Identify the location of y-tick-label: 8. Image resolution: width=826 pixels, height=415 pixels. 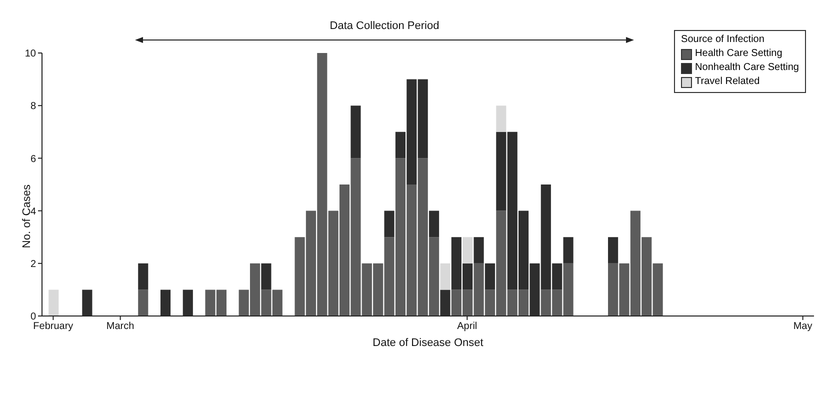
(33, 106).